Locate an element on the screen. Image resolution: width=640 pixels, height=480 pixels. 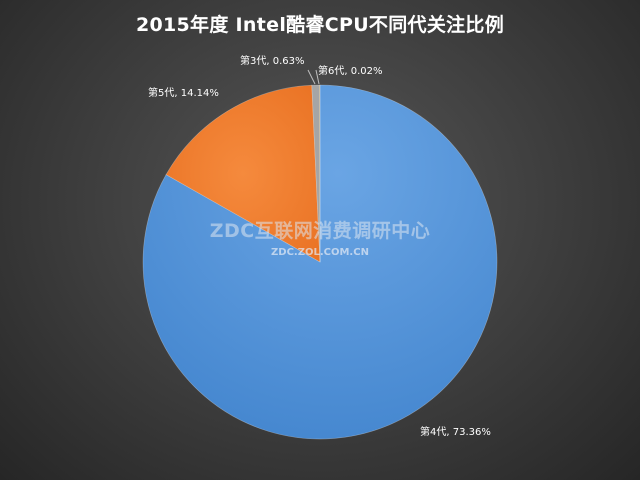
data-label-4: 第6代, 0.02% is located at coordinates (350, 70).